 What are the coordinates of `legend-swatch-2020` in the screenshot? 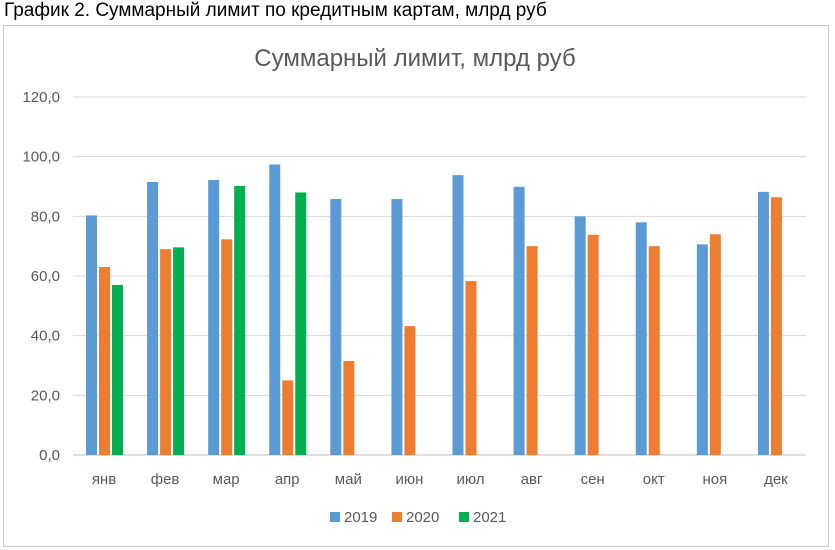 It's located at (397, 517).